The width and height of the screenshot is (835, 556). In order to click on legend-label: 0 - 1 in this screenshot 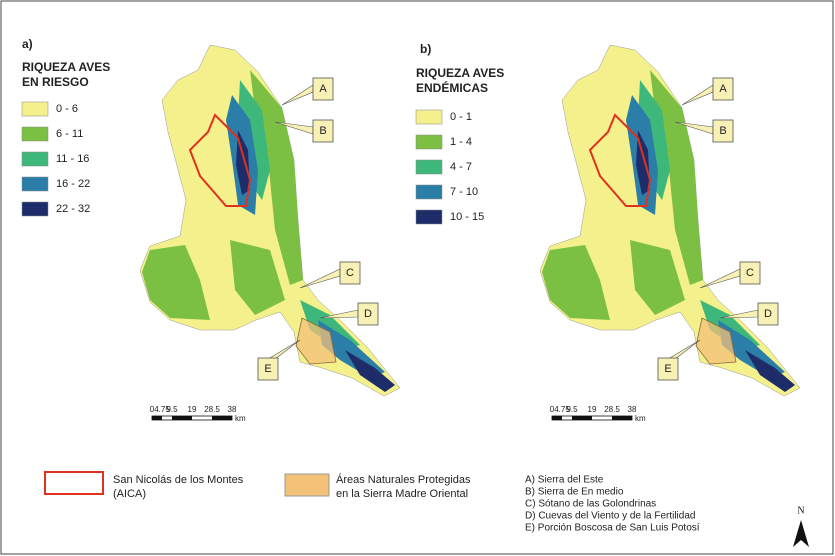, I will do `click(461, 117)`.